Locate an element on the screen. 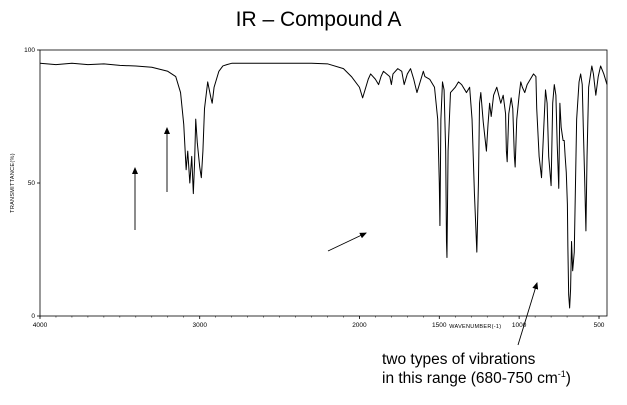 This screenshot has height=405, width=627. y-axis-label: TRANSMITTANCE(%) is located at coordinates (13, 183).